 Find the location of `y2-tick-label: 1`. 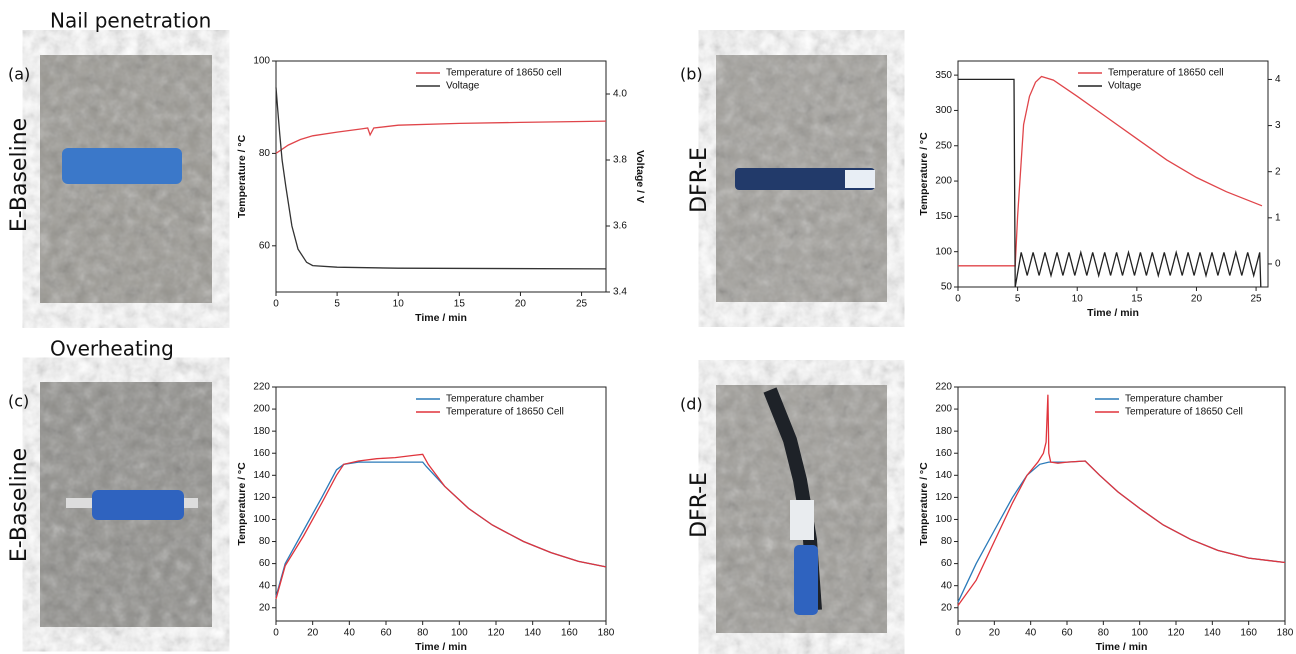

y2-tick-label: 1 is located at coordinates (1278, 217).